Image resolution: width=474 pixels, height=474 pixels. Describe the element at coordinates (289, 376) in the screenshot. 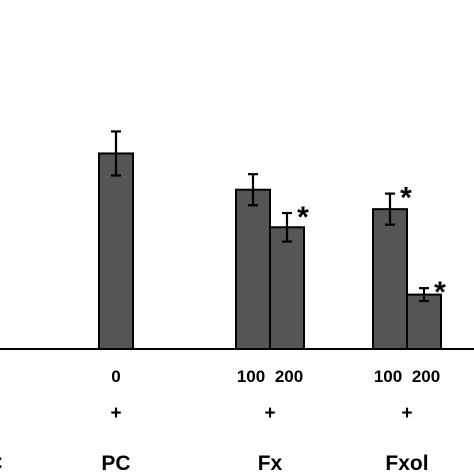

I see `dose-label-fx-200: 200` at that location.